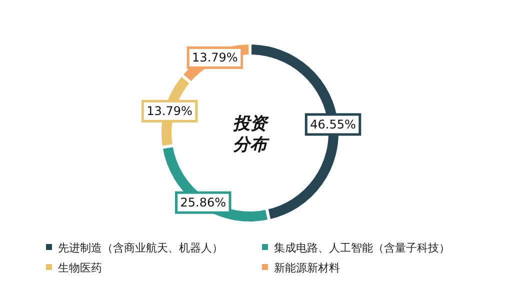  I want to click on text: 投资分布, so click(251, 134).